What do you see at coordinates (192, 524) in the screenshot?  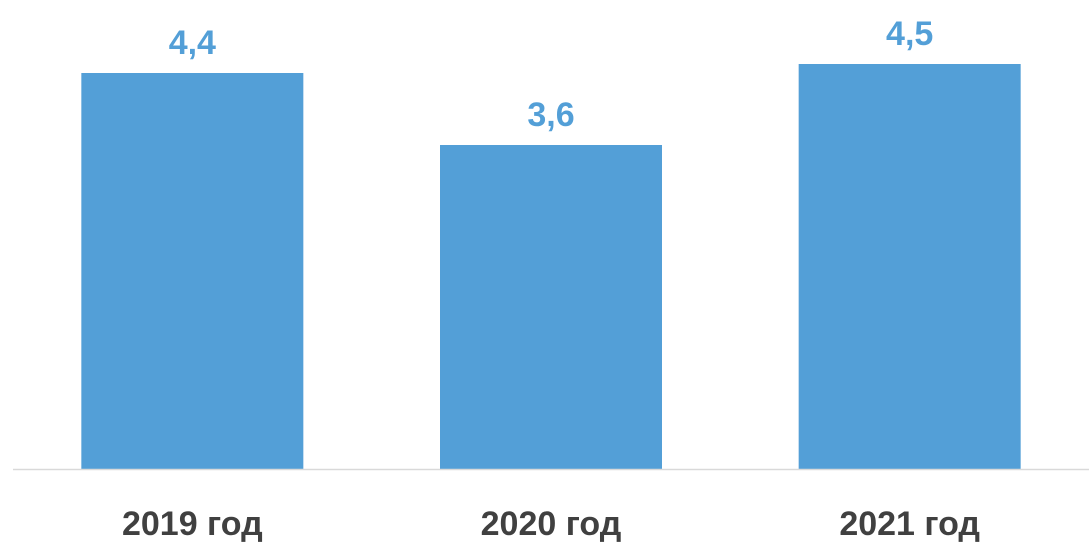 I see `x-tick-label-1: 2019 год` at bounding box center [192, 524].